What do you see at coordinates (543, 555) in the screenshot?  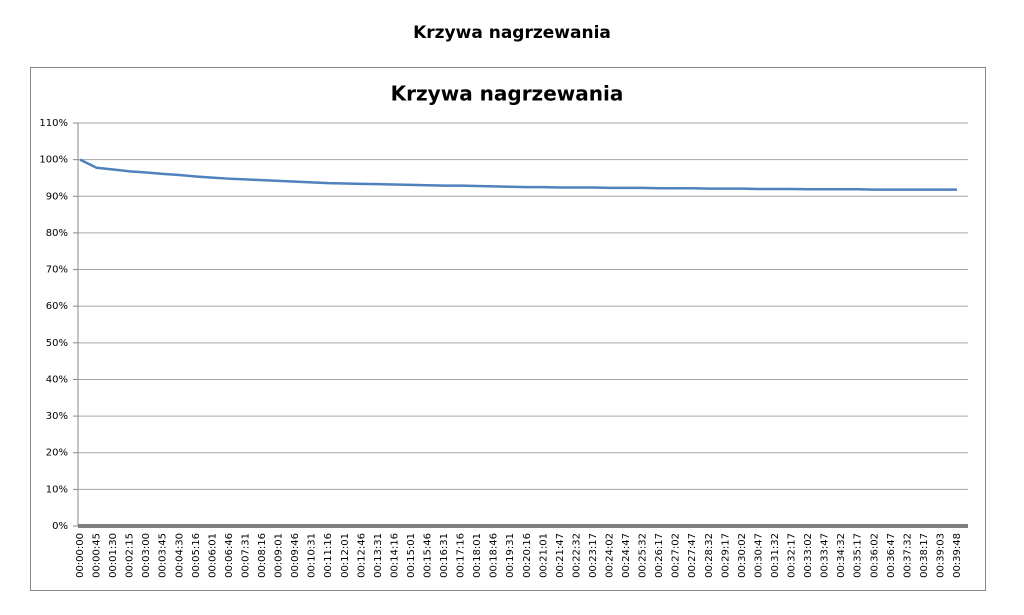 I see `x-tick-label: 00:21:01` at bounding box center [543, 555].